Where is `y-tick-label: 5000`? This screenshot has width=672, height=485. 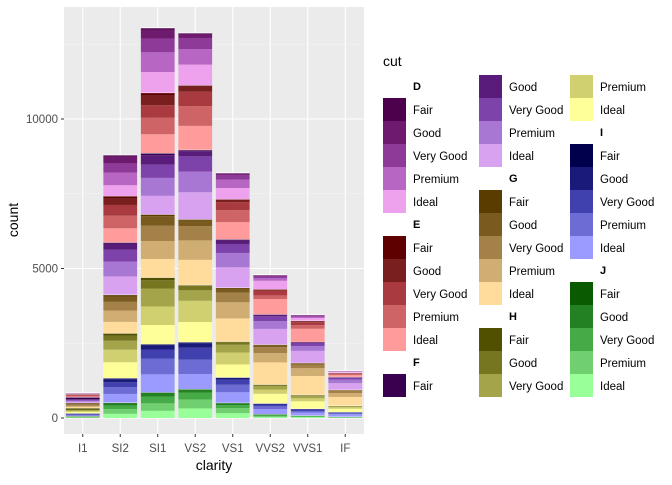
y-tick-label: 5000 is located at coordinates (45, 270).